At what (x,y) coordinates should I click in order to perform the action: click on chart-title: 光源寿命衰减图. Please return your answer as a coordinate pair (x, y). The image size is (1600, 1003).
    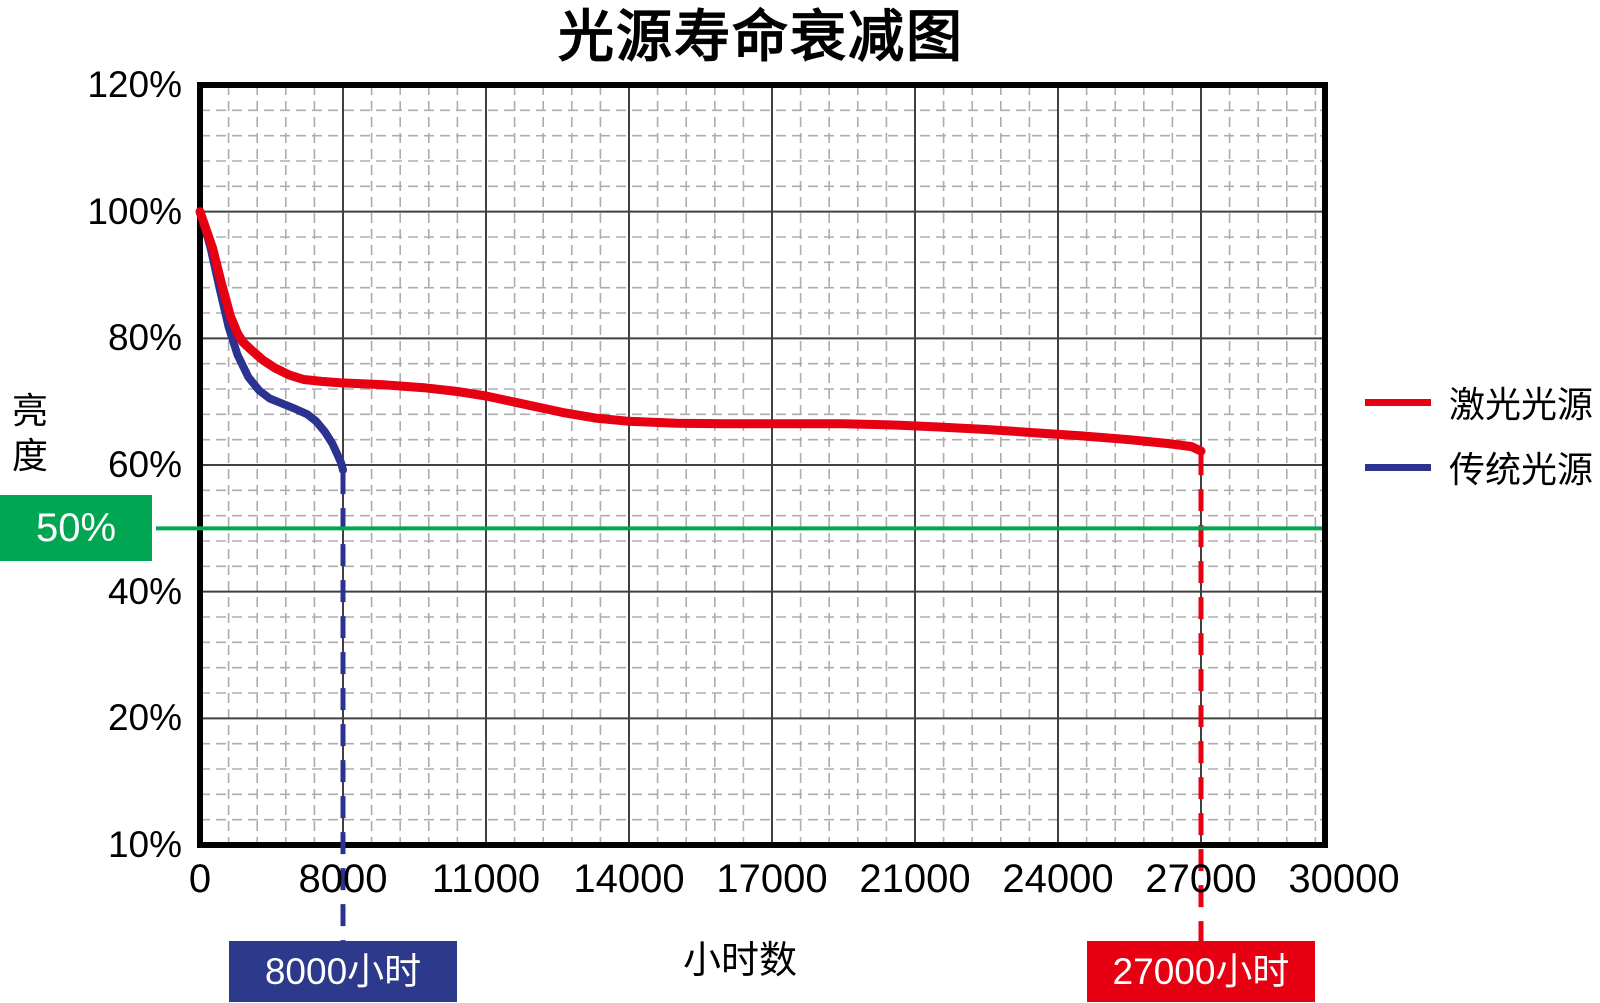
    Looking at the image, I should click on (761, 36).